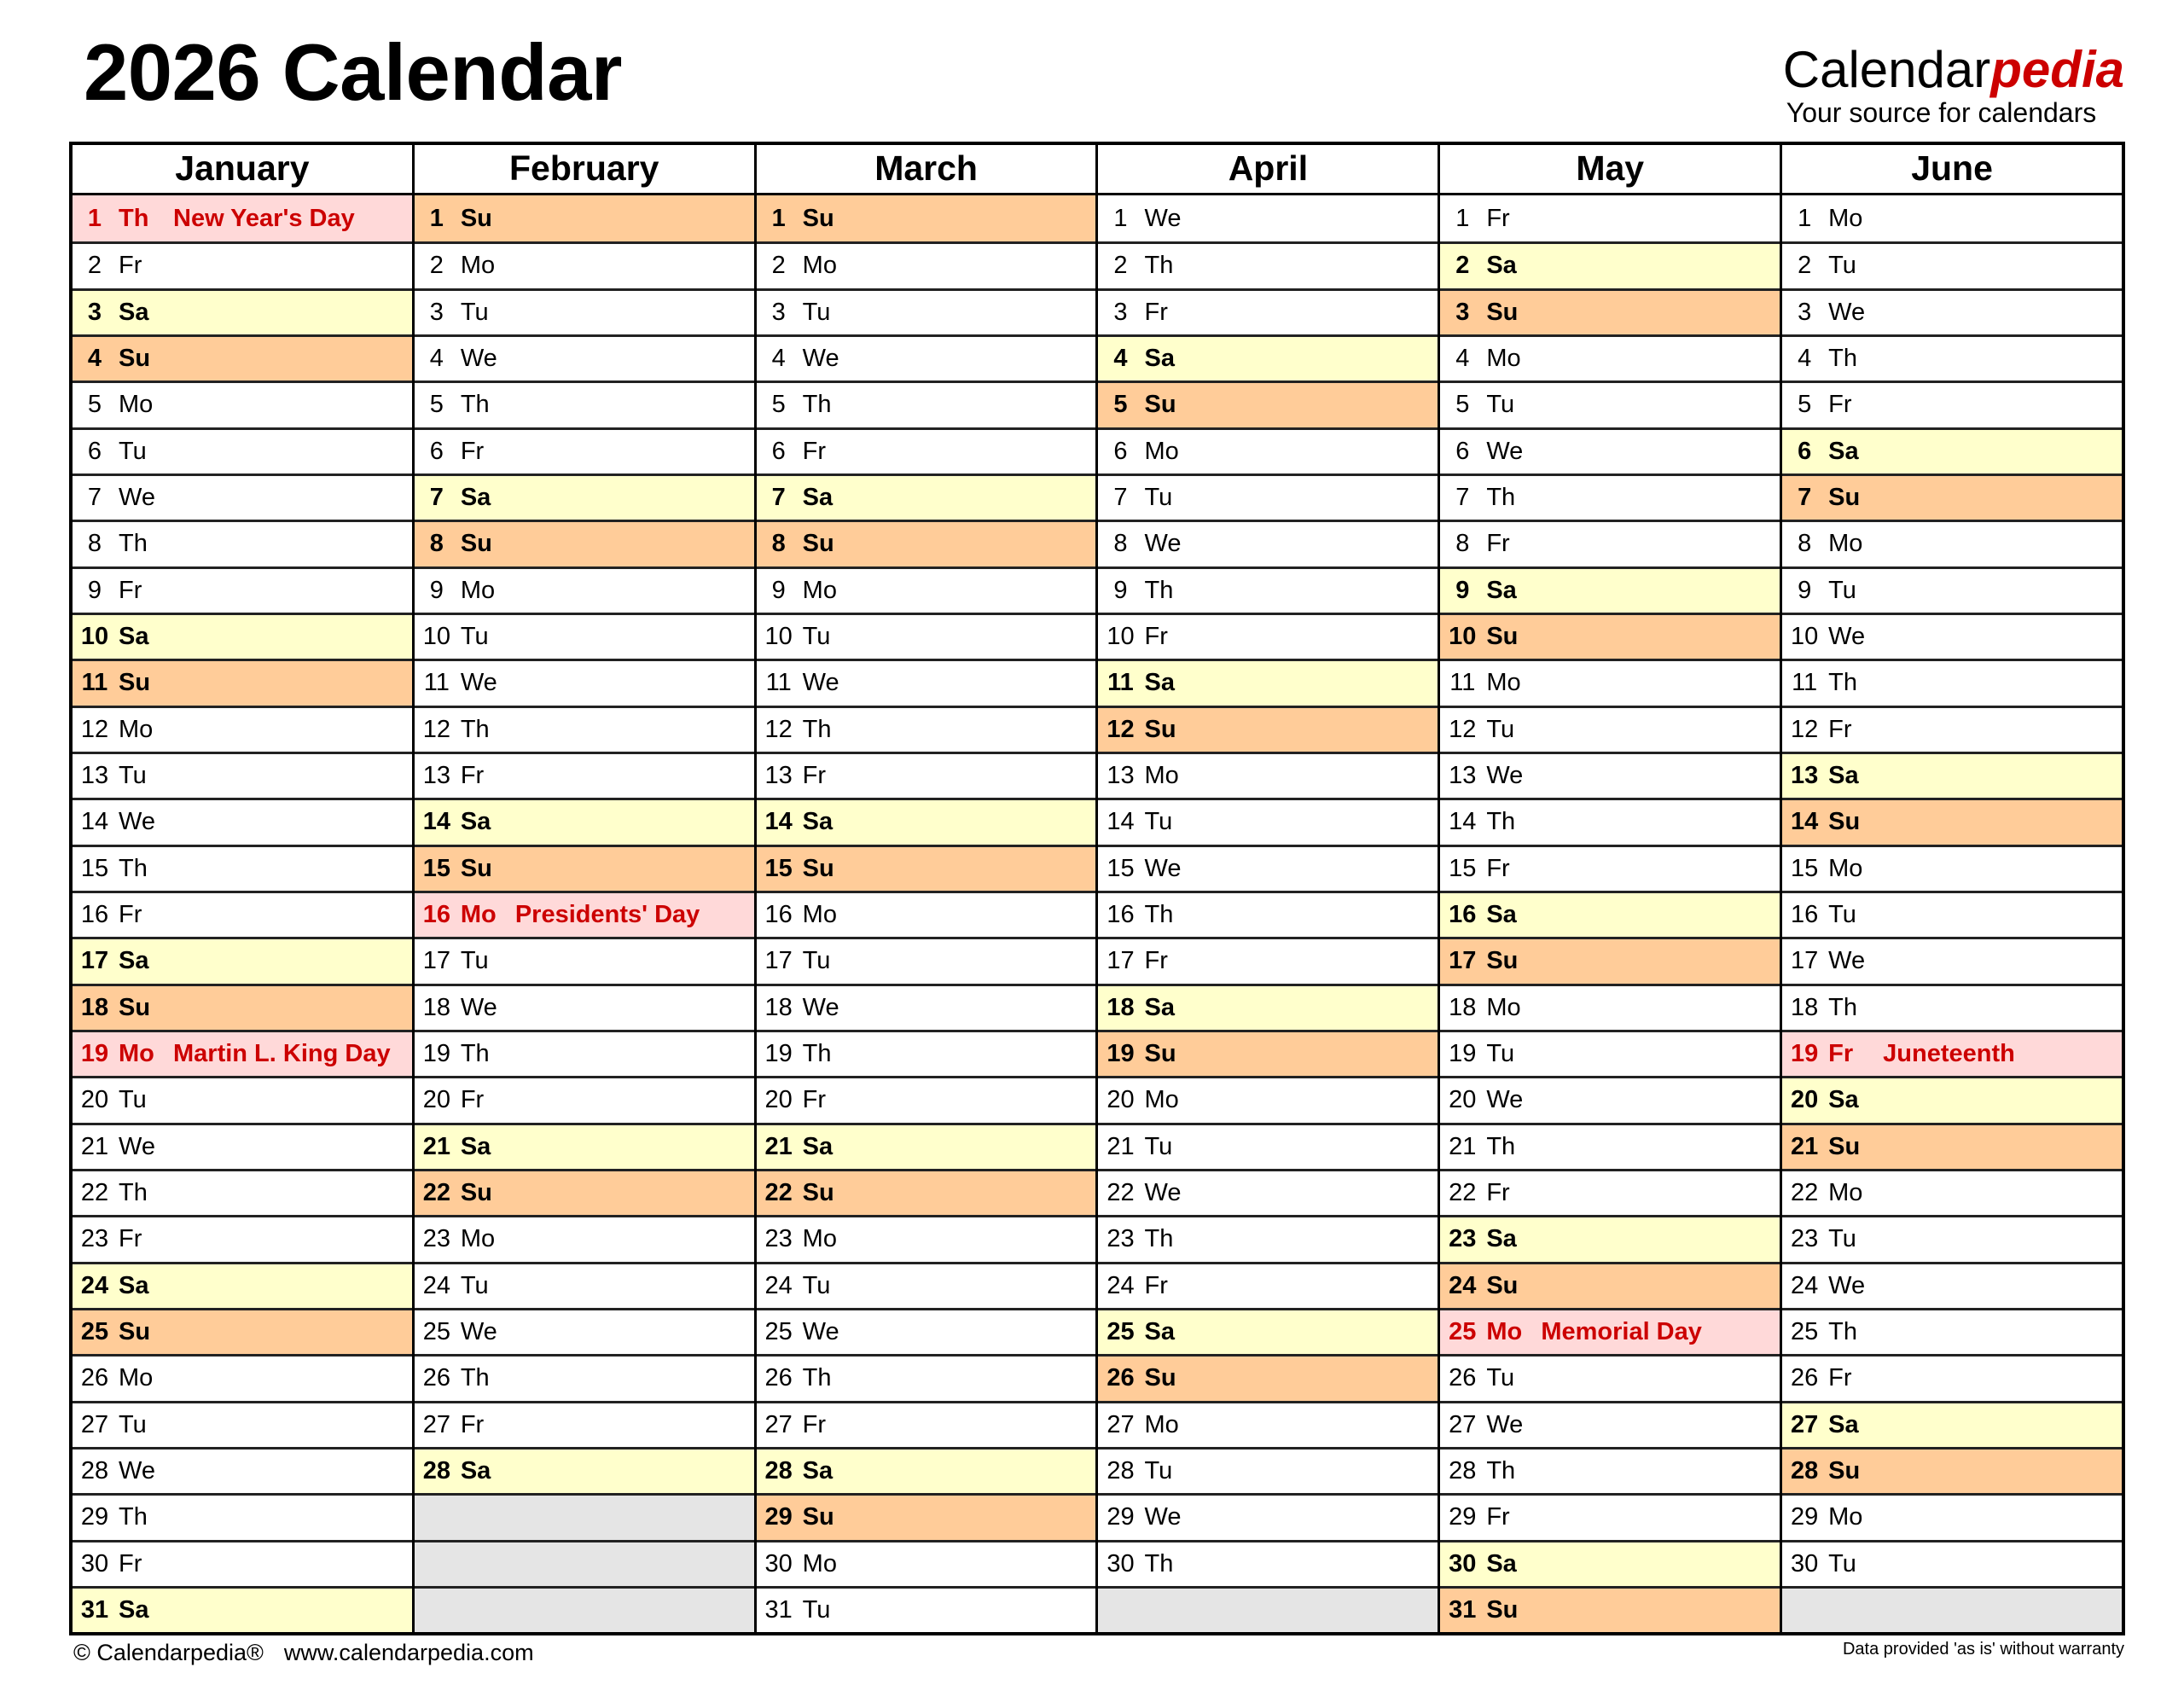  Describe the element at coordinates (1952, 1053) in the screenshot. I see `holiday-day-cell: 19 Fr Juneteenth` at that location.